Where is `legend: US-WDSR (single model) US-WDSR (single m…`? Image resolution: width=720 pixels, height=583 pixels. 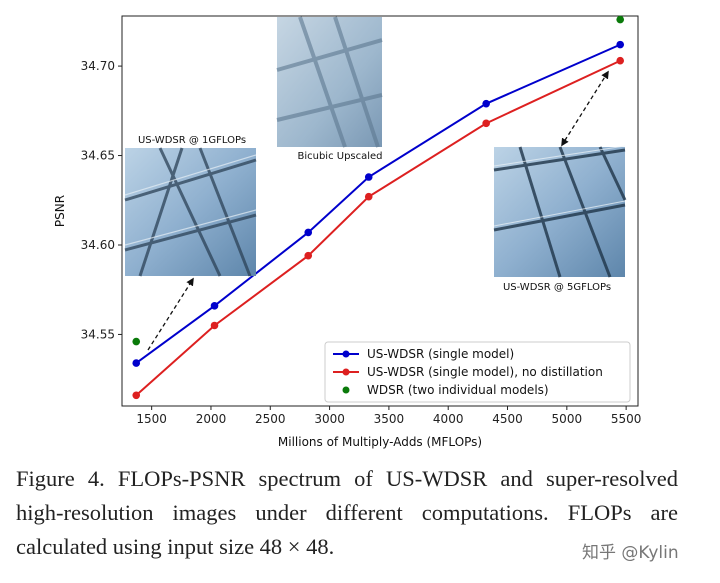 legend: US-WDSR (single model) US-WDSR (single m… is located at coordinates (477, 372).